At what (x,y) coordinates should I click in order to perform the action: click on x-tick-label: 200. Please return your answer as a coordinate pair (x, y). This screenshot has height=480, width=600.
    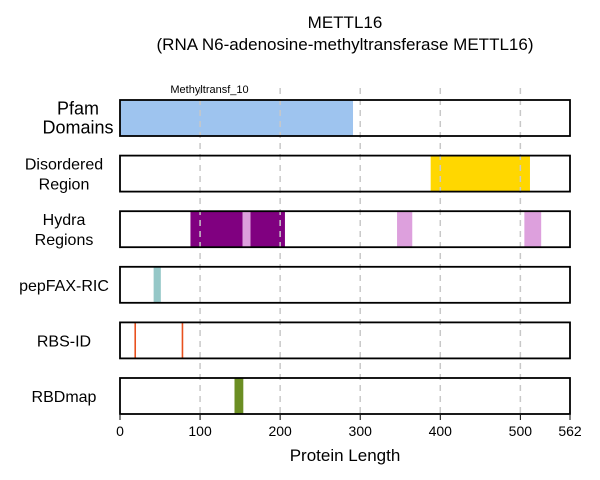
    Looking at the image, I should click on (280, 431).